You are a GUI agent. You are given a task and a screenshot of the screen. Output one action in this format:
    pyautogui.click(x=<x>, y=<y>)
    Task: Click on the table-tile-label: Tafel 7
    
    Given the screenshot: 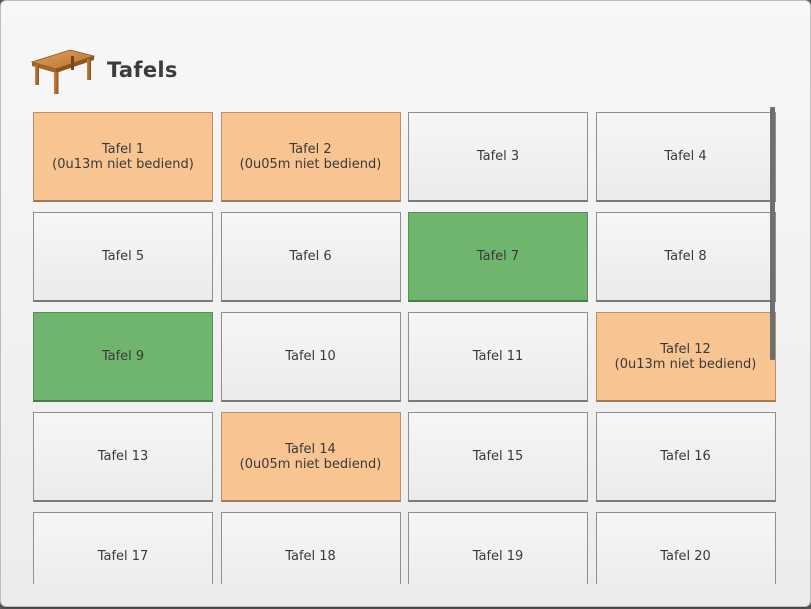 What is the action you would take?
    pyautogui.click(x=498, y=256)
    